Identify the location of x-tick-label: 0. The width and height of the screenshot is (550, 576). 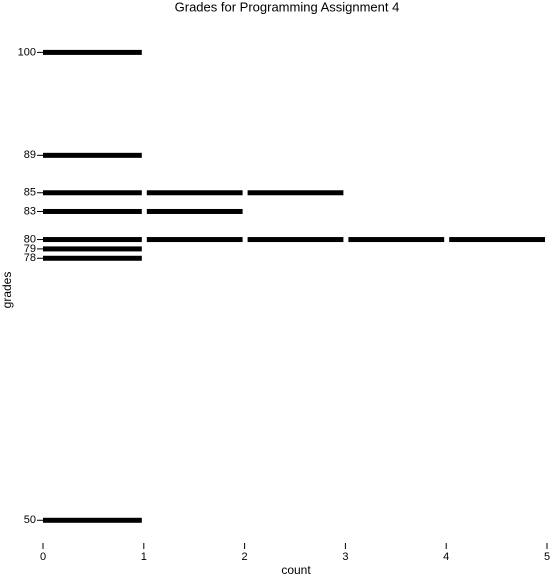
(43, 557).